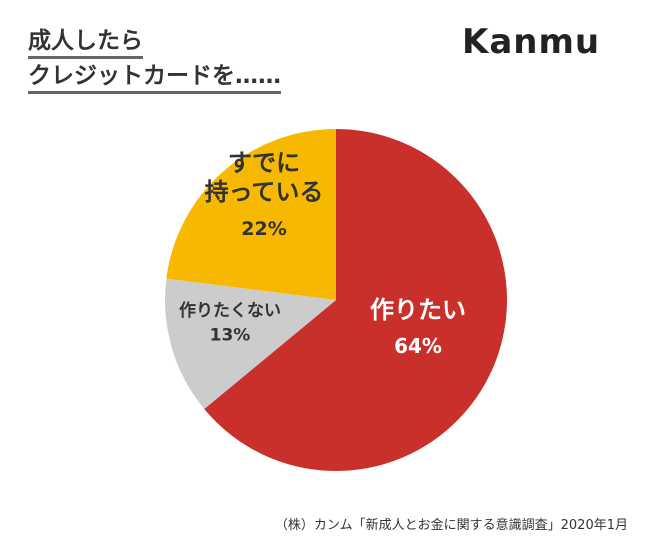  What do you see at coordinates (418, 310) in the screenshot?
I see `slice-label: 作りたい` at bounding box center [418, 310].